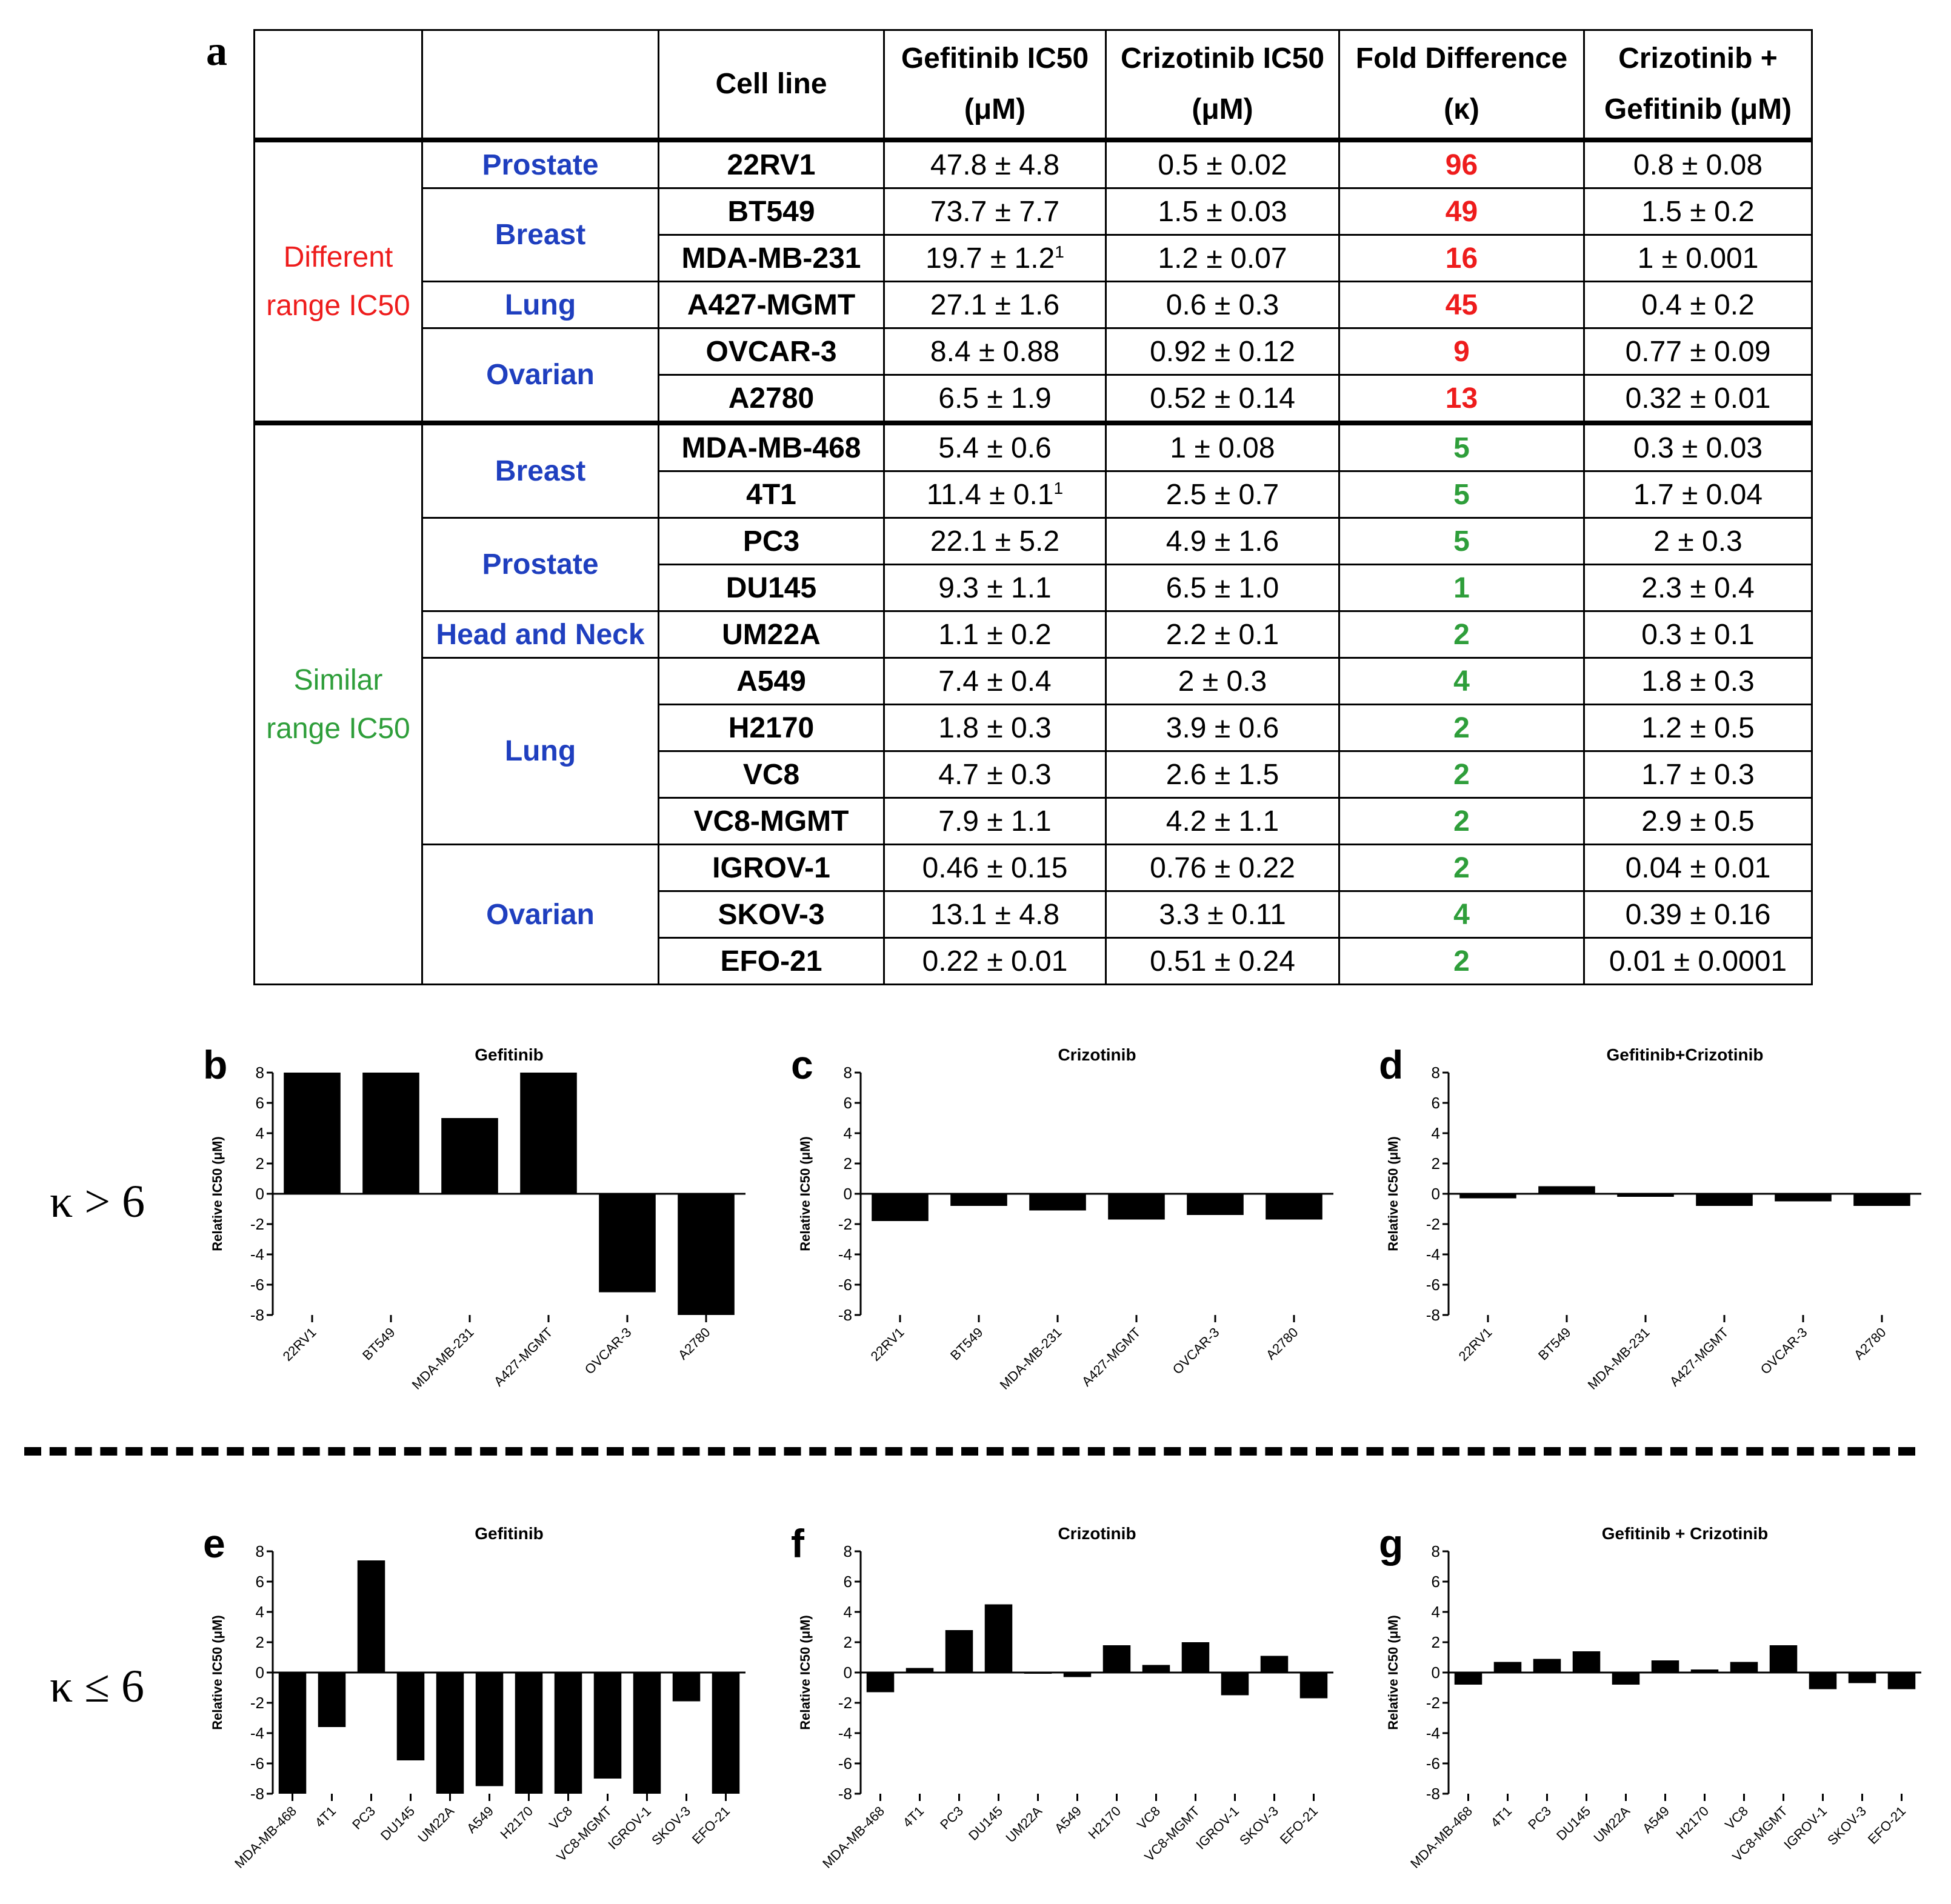 This screenshot has width=1951, height=1904. What do you see at coordinates (1034, 494) in the screenshot?
I see `table-row: 4T1 11.4 ± 0.11 2.5 ± 0.7 5 1.7 ± 0.04` at bounding box center [1034, 494].